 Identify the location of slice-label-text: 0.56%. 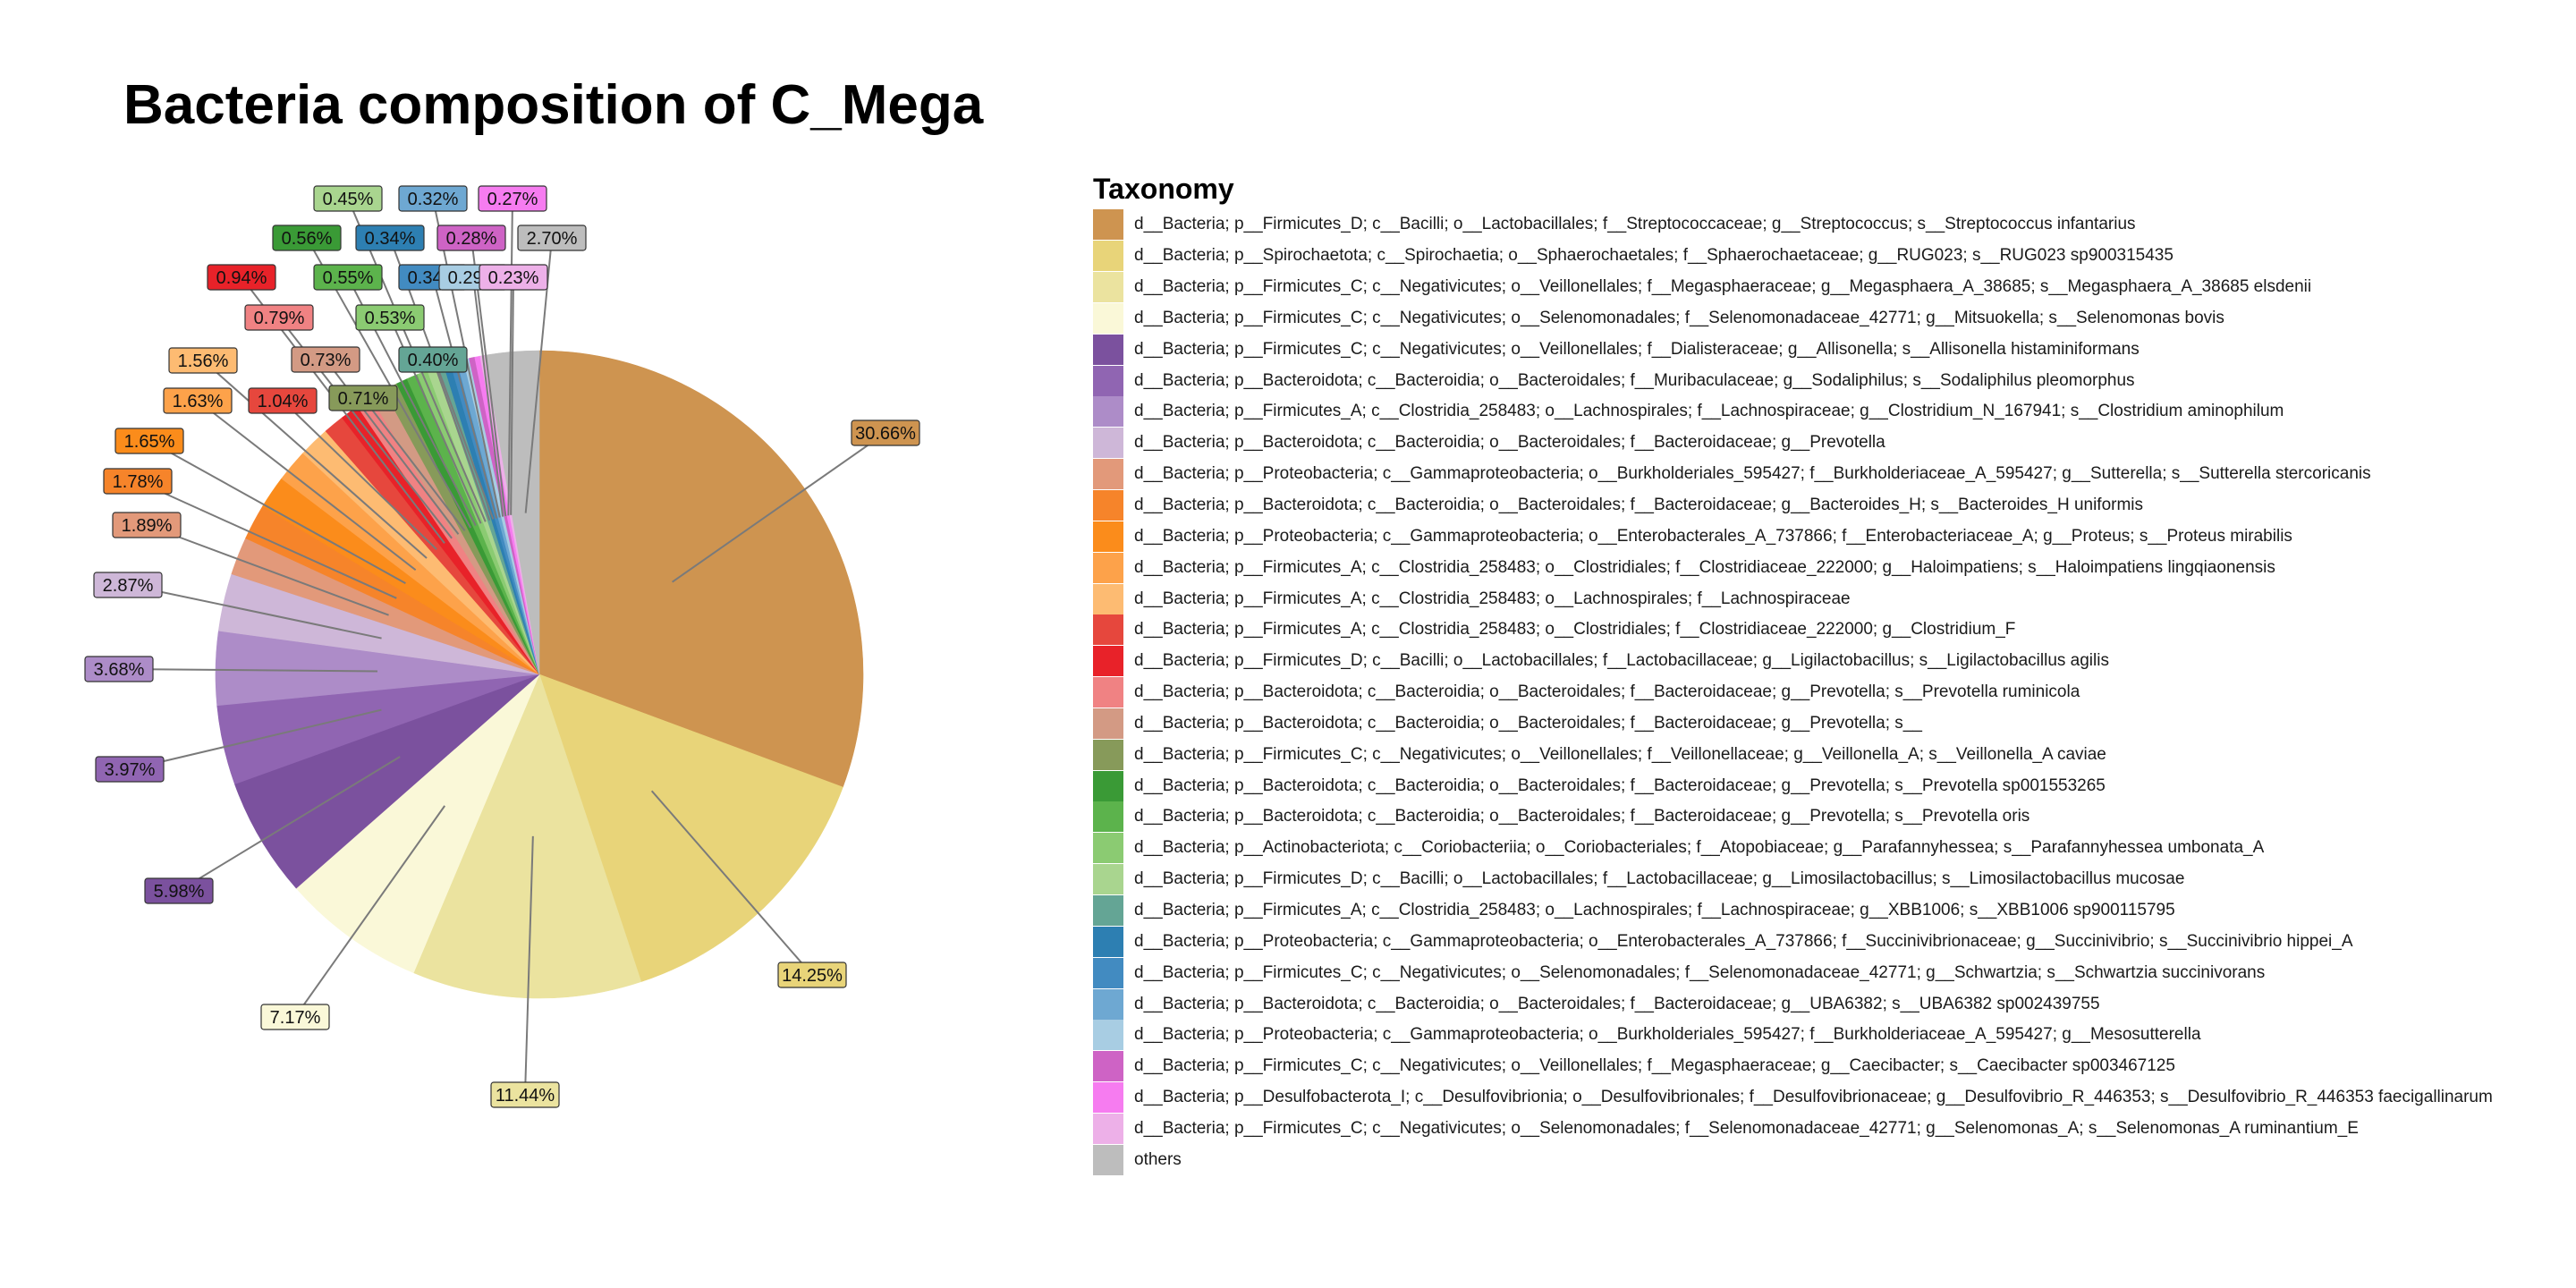
(307, 239).